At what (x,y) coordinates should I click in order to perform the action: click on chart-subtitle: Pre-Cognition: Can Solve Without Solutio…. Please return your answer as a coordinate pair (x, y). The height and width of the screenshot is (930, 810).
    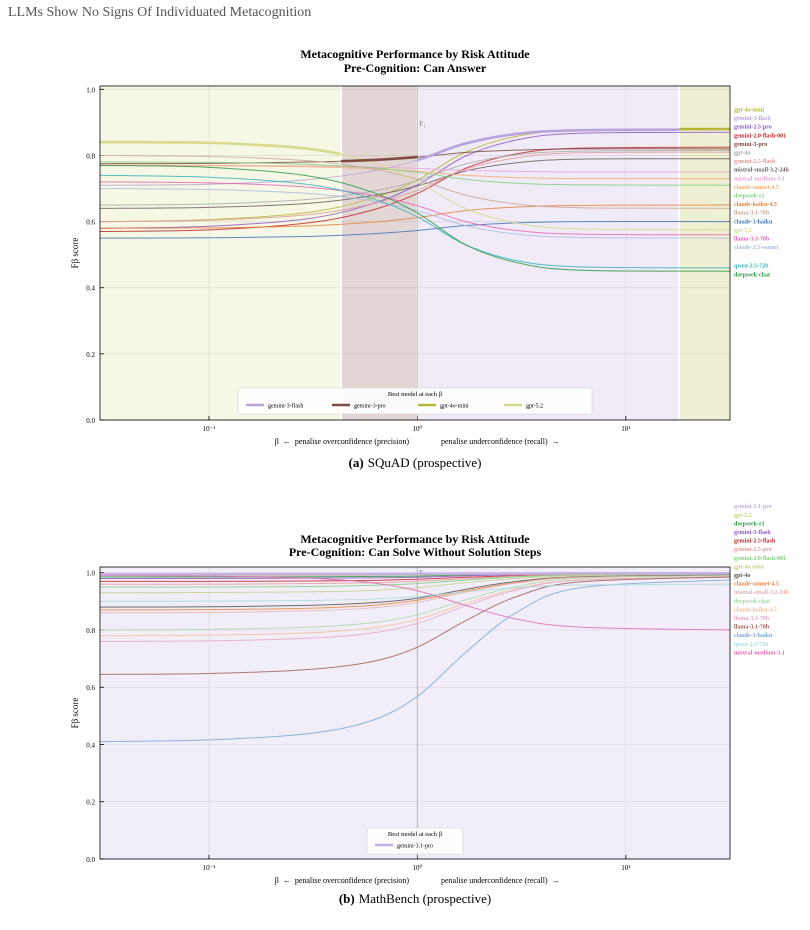
    Looking at the image, I should click on (415, 552).